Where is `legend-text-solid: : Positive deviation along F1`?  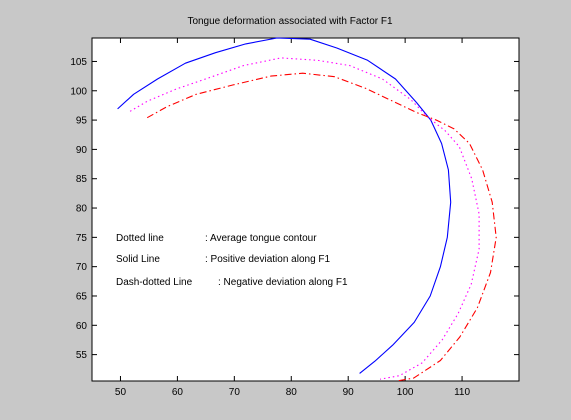 legend-text-solid: : Positive deviation along F1 is located at coordinates (268, 259).